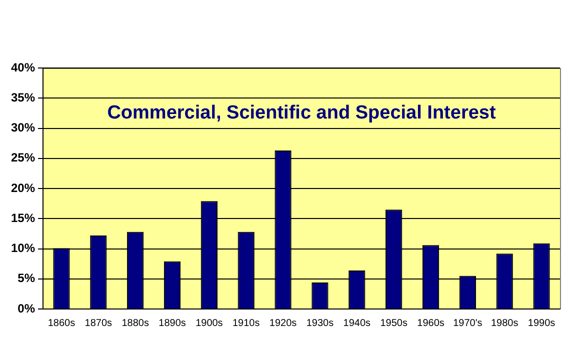  I want to click on x-tick-label: 1980s, so click(504, 323).